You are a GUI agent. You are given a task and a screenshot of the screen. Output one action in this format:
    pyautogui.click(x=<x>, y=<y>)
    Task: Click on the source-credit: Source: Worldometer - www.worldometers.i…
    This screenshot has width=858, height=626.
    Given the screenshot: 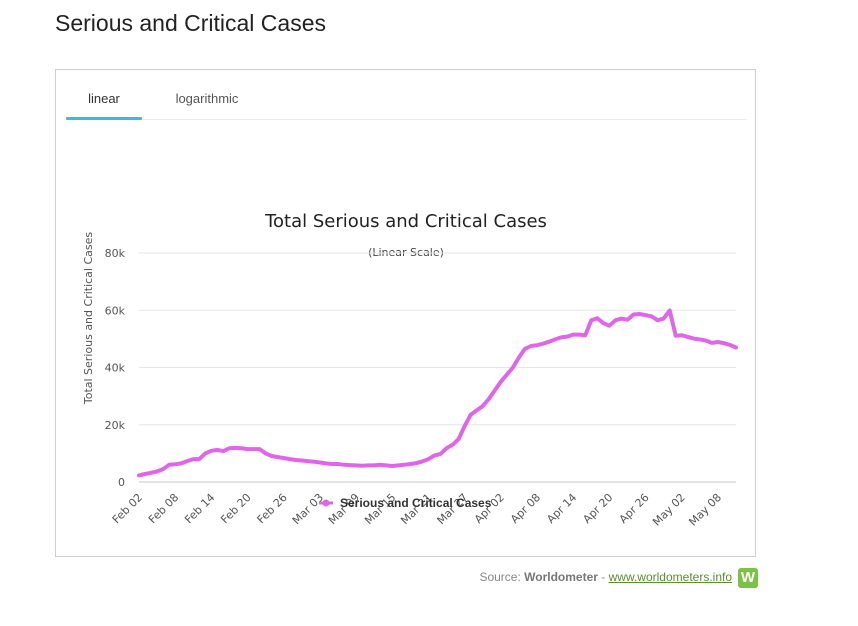 What is the action you would take?
    pyautogui.click(x=605, y=577)
    